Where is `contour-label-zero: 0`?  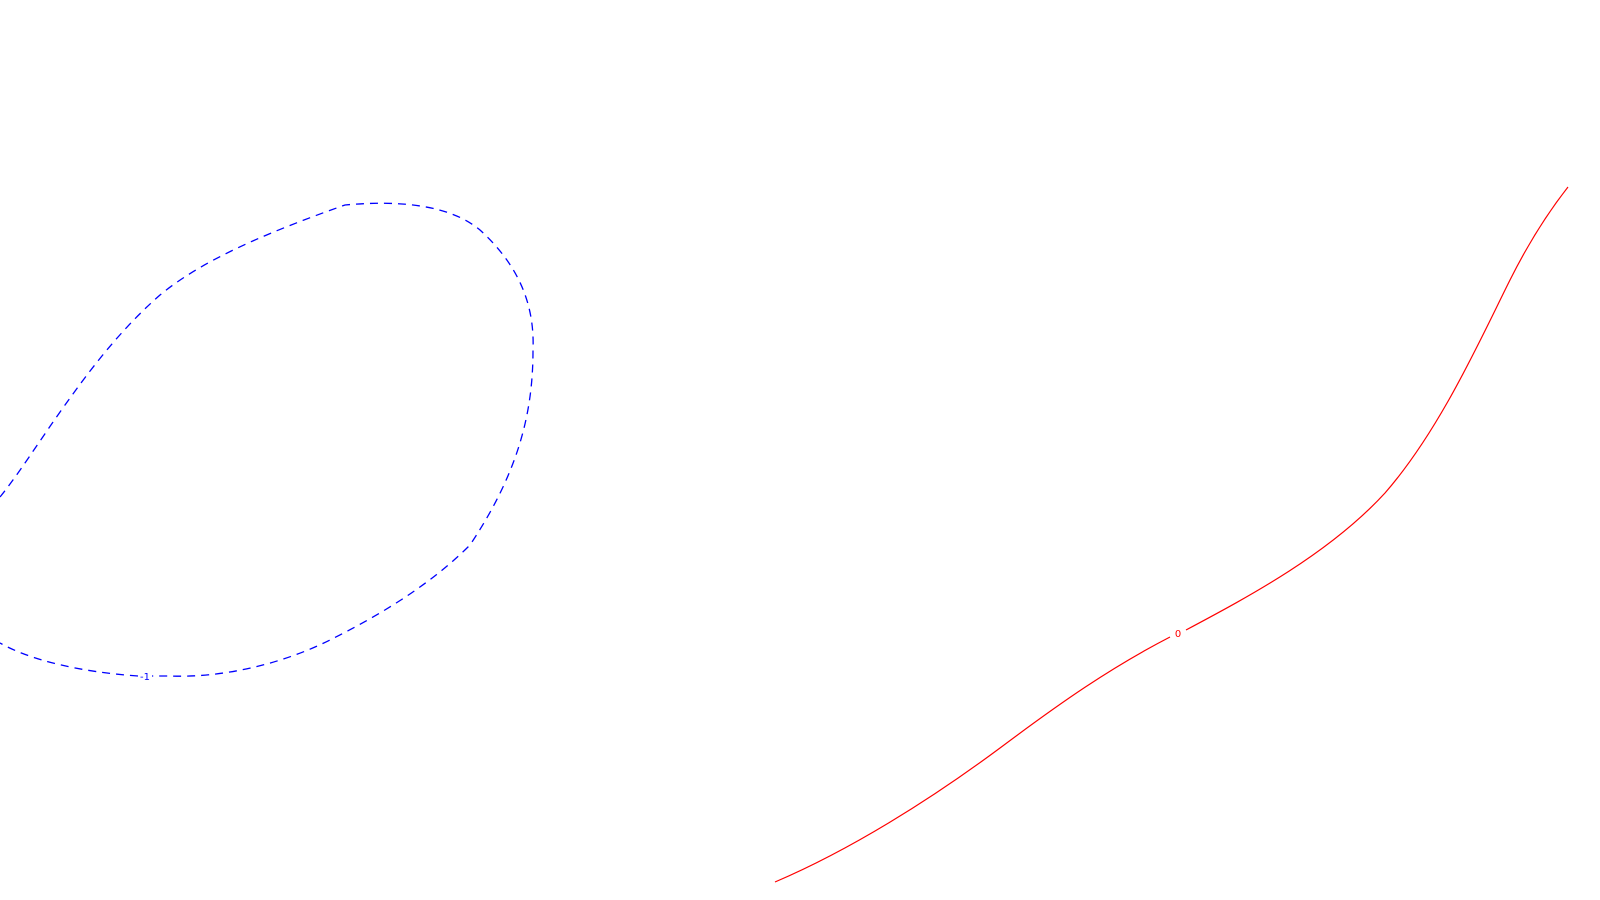
contour-label-zero: 0 is located at coordinates (1178, 634).